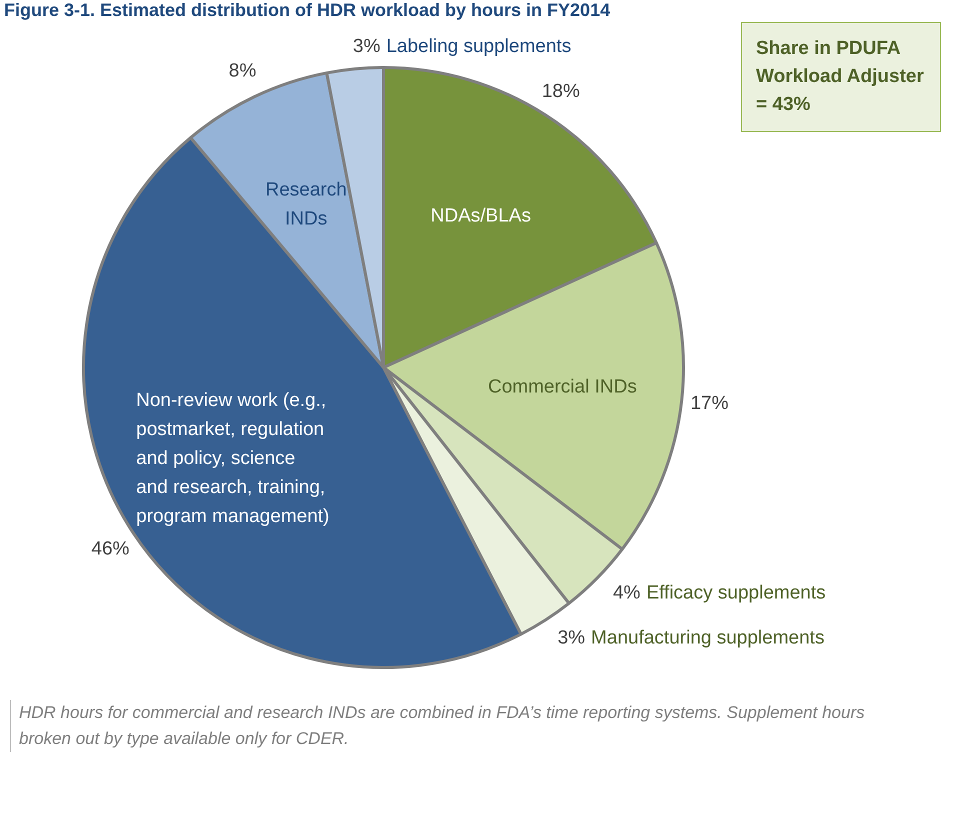 This screenshot has height=822, width=953. What do you see at coordinates (709, 403) in the screenshot?
I see `data-label: 17%` at bounding box center [709, 403].